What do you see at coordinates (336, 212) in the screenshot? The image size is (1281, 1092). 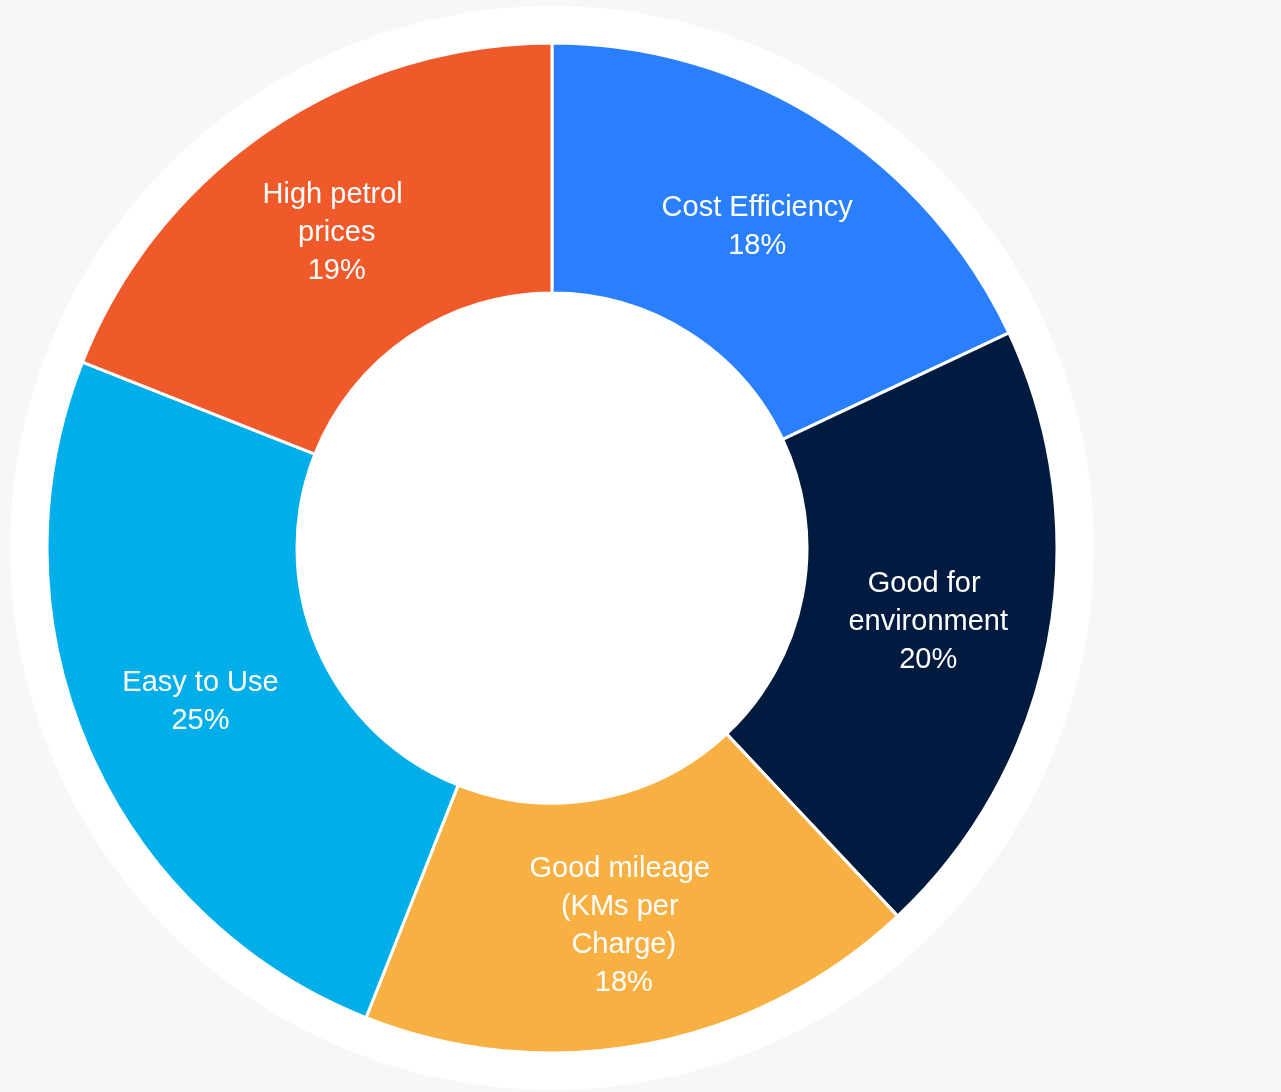 I see `slice-label: High petrol prices` at bounding box center [336, 212].